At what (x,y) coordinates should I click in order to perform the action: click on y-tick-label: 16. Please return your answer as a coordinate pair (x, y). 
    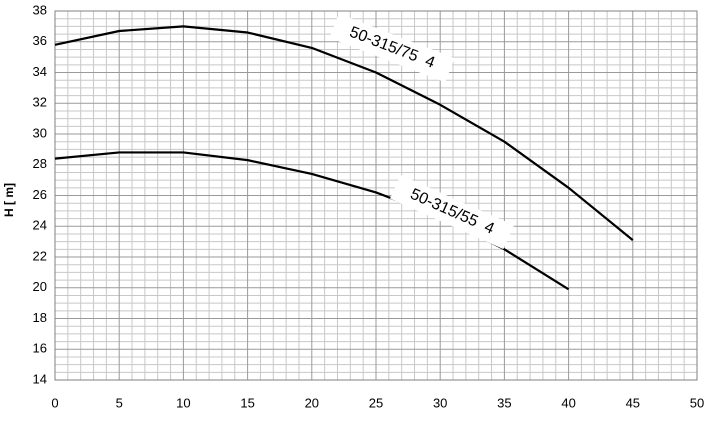
    Looking at the image, I should click on (40, 348).